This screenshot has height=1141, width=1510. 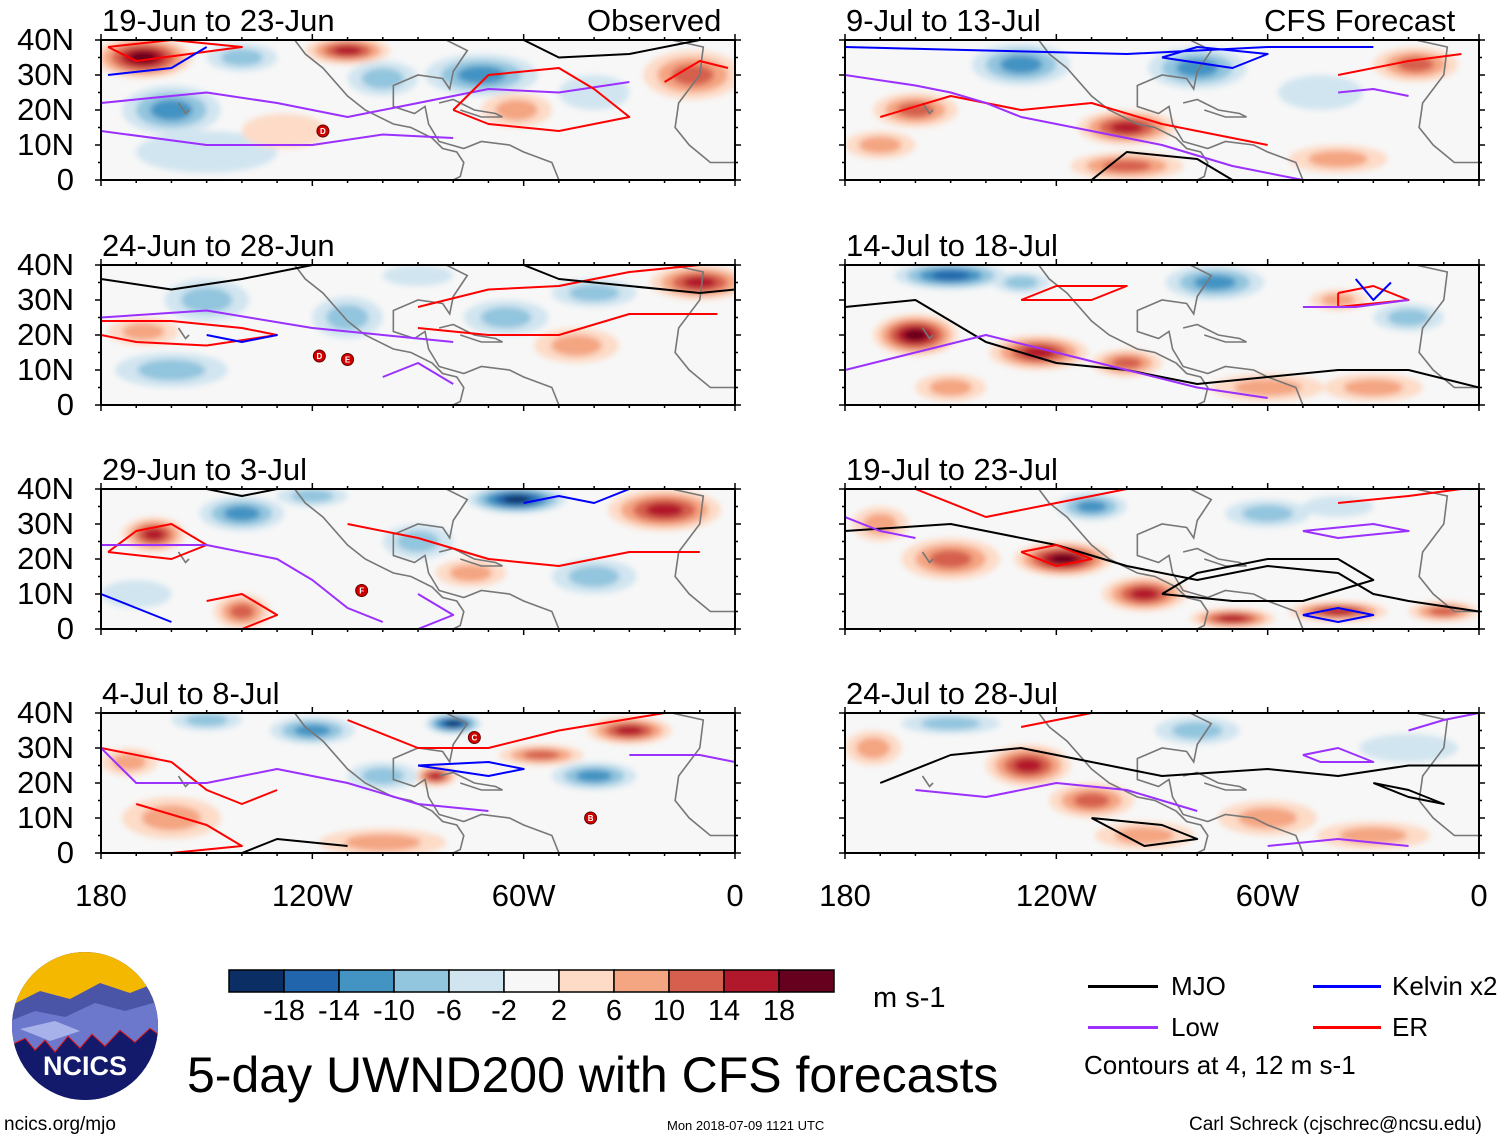 What do you see at coordinates (60, 1124) in the screenshot?
I see `footer-url: ncics.org/mjo` at bounding box center [60, 1124].